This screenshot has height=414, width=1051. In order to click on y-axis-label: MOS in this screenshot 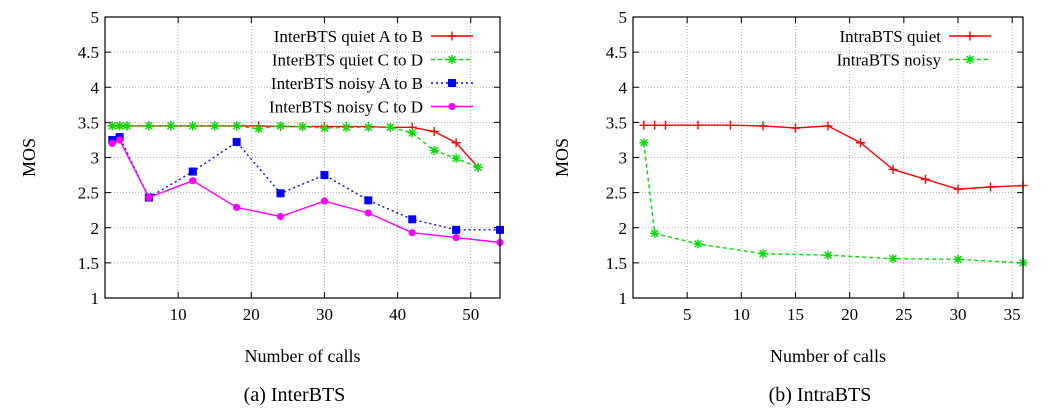, I will do `click(562, 157)`.